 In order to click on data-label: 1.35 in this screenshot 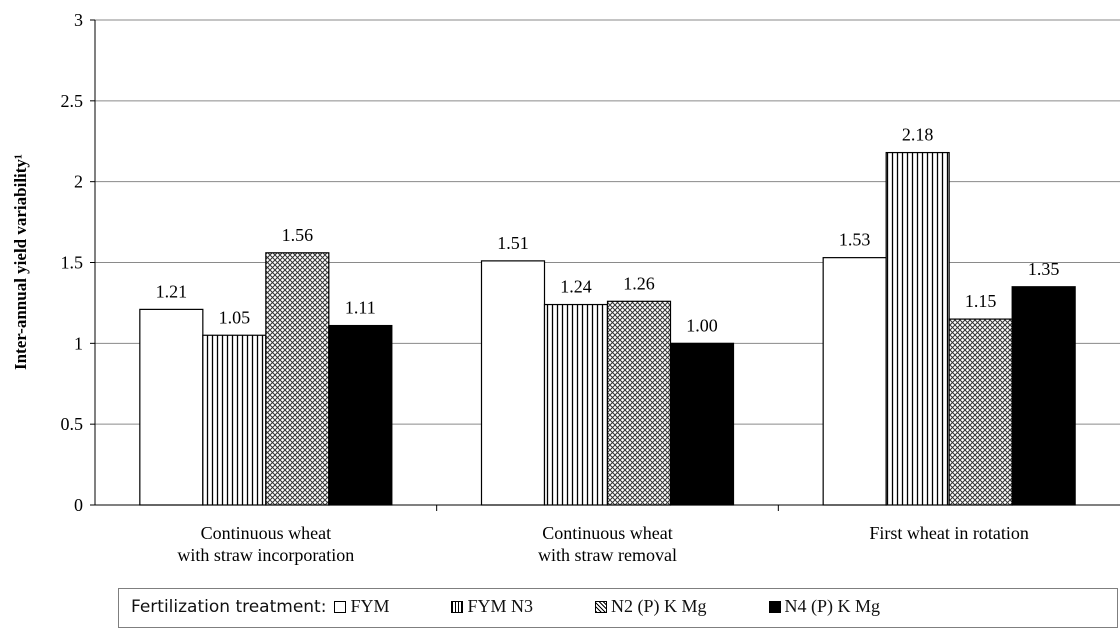, I will do `click(1044, 269)`.